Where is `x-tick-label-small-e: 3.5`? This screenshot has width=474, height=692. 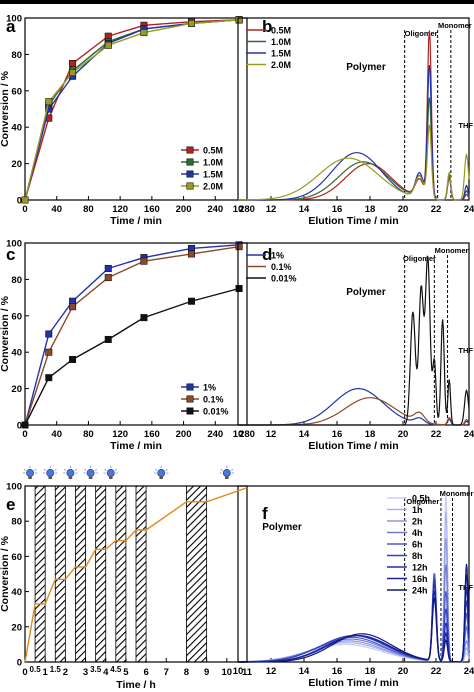 x-tick-label-small-e: 3.5 is located at coordinates (96, 669).